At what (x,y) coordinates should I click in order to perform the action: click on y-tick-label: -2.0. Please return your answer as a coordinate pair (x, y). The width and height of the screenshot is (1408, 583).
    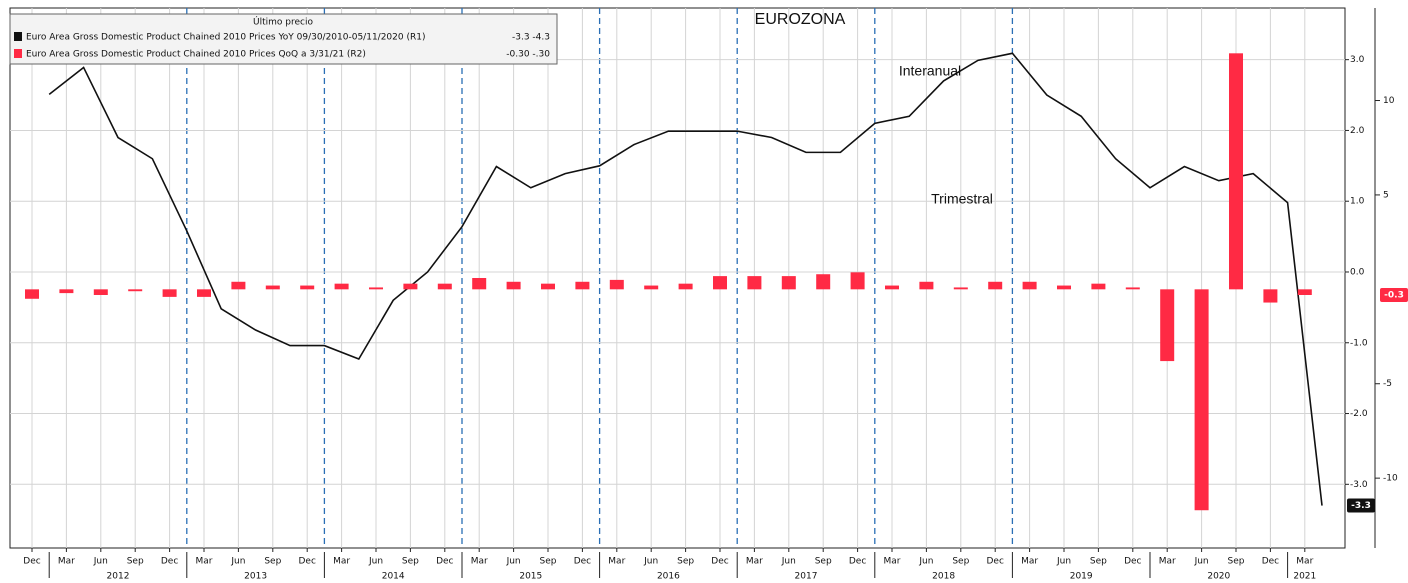
    Looking at the image, I should click on (1359, 414).